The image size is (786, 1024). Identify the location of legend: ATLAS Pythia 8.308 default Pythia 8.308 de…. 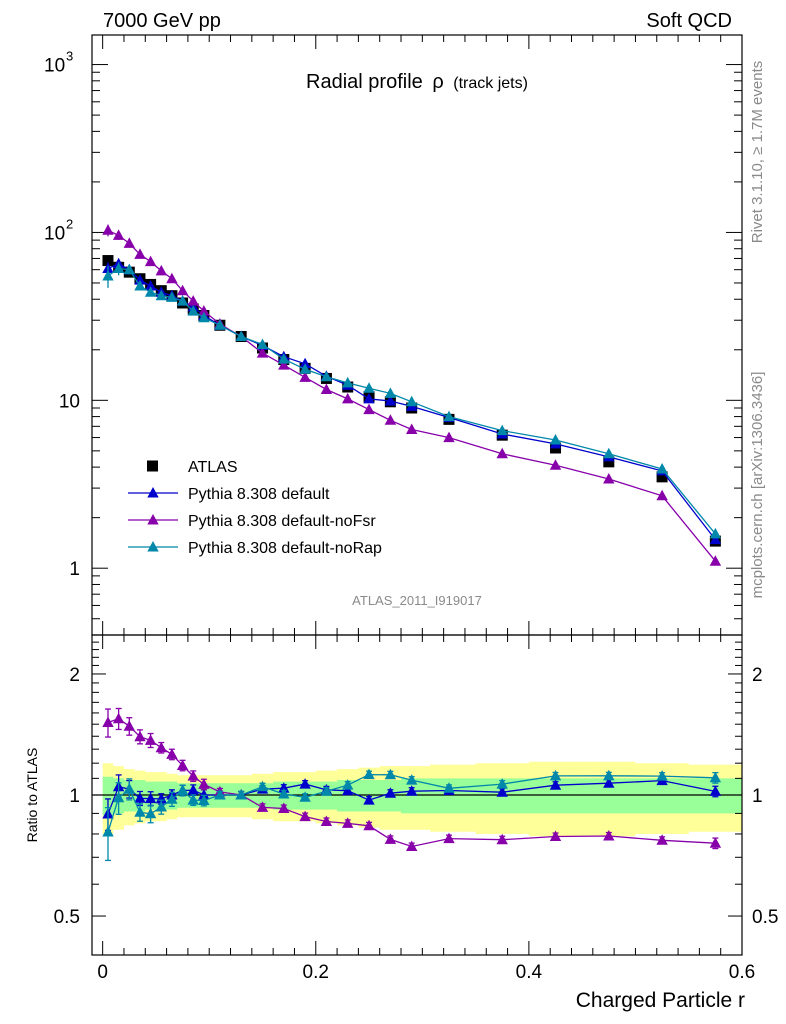
(255, 508).